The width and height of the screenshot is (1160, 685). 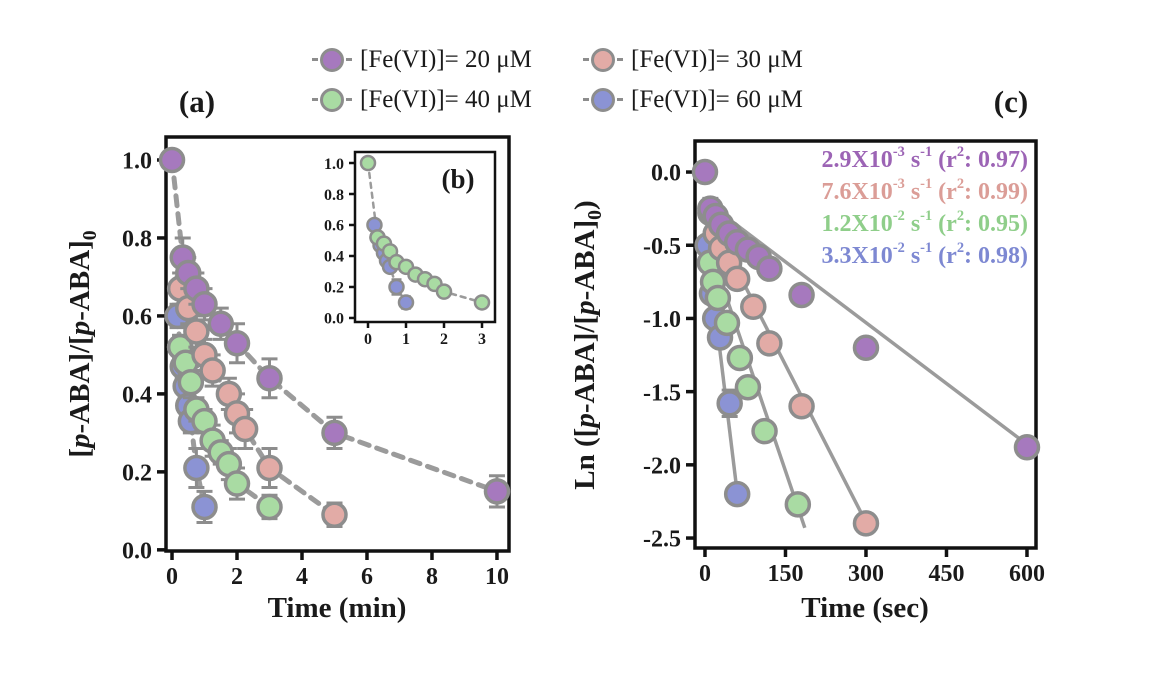 What do you see at coordinates (866, 309) in the screenshot?
I see `series-points-fe20` at bounding box center [866, 309].